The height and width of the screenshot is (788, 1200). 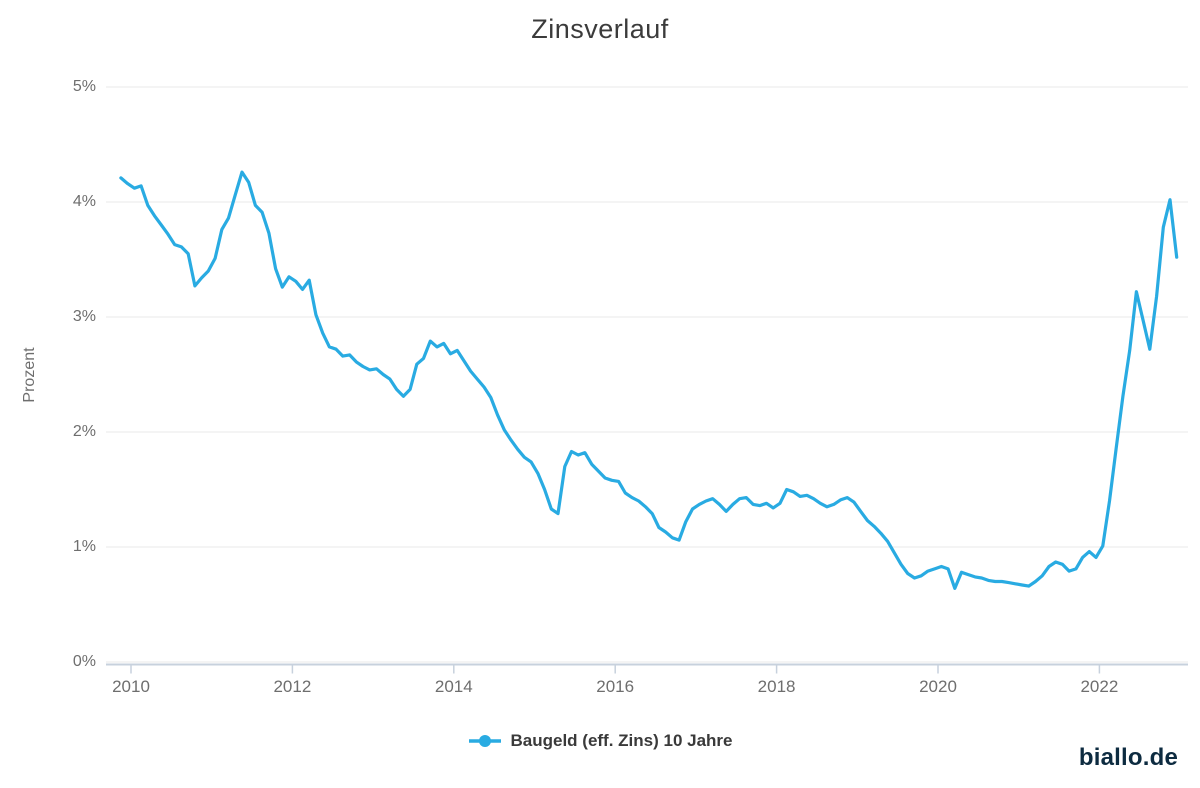 I want to click on y-axis-tick-label: 3%, so click(x=84, y=316).